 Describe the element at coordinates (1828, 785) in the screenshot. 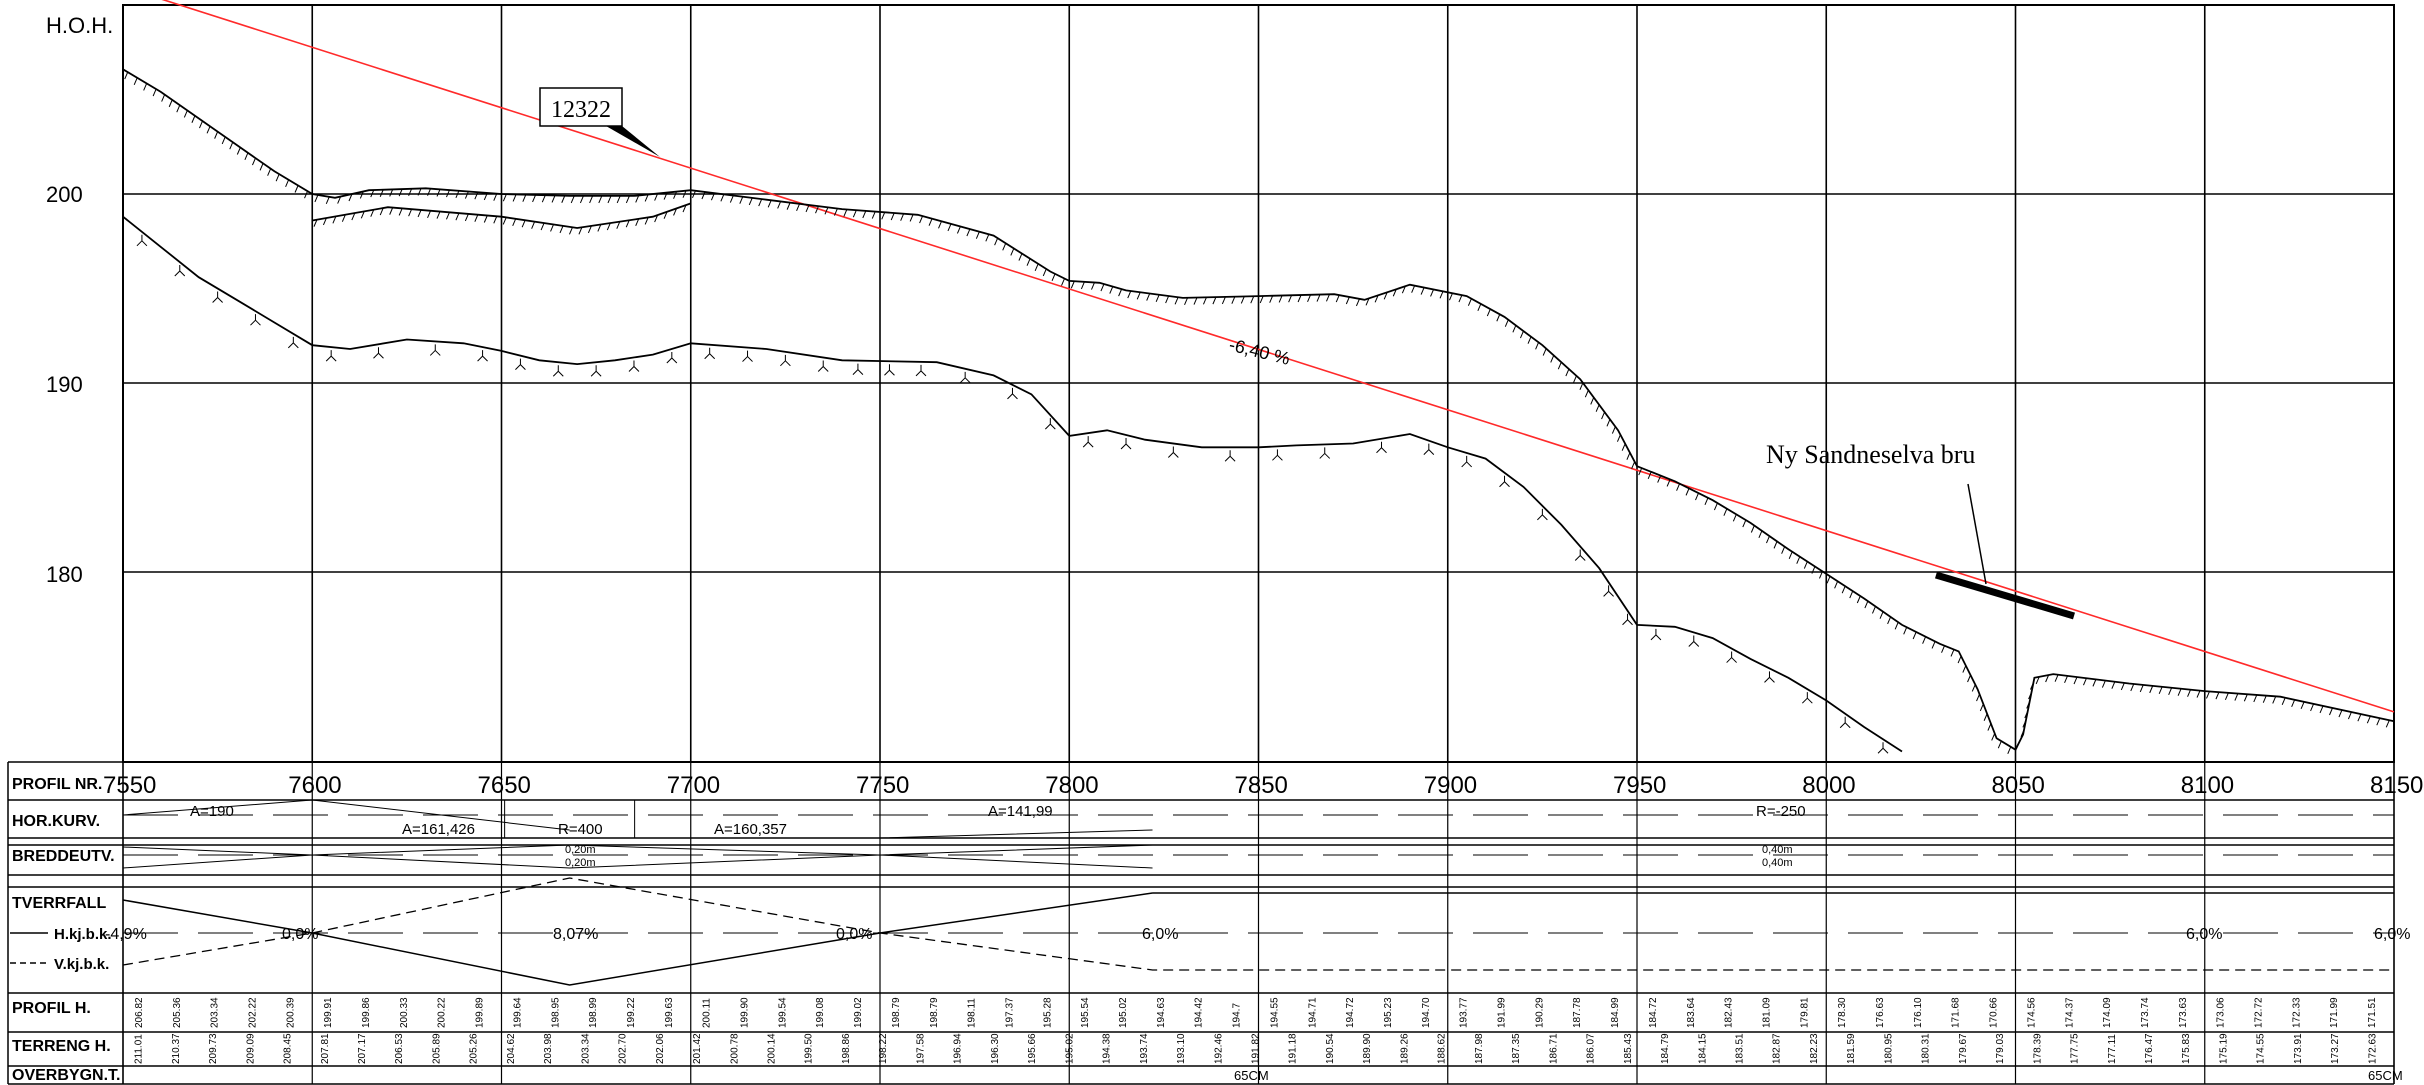

I see `station-tick: 8000` at that location.